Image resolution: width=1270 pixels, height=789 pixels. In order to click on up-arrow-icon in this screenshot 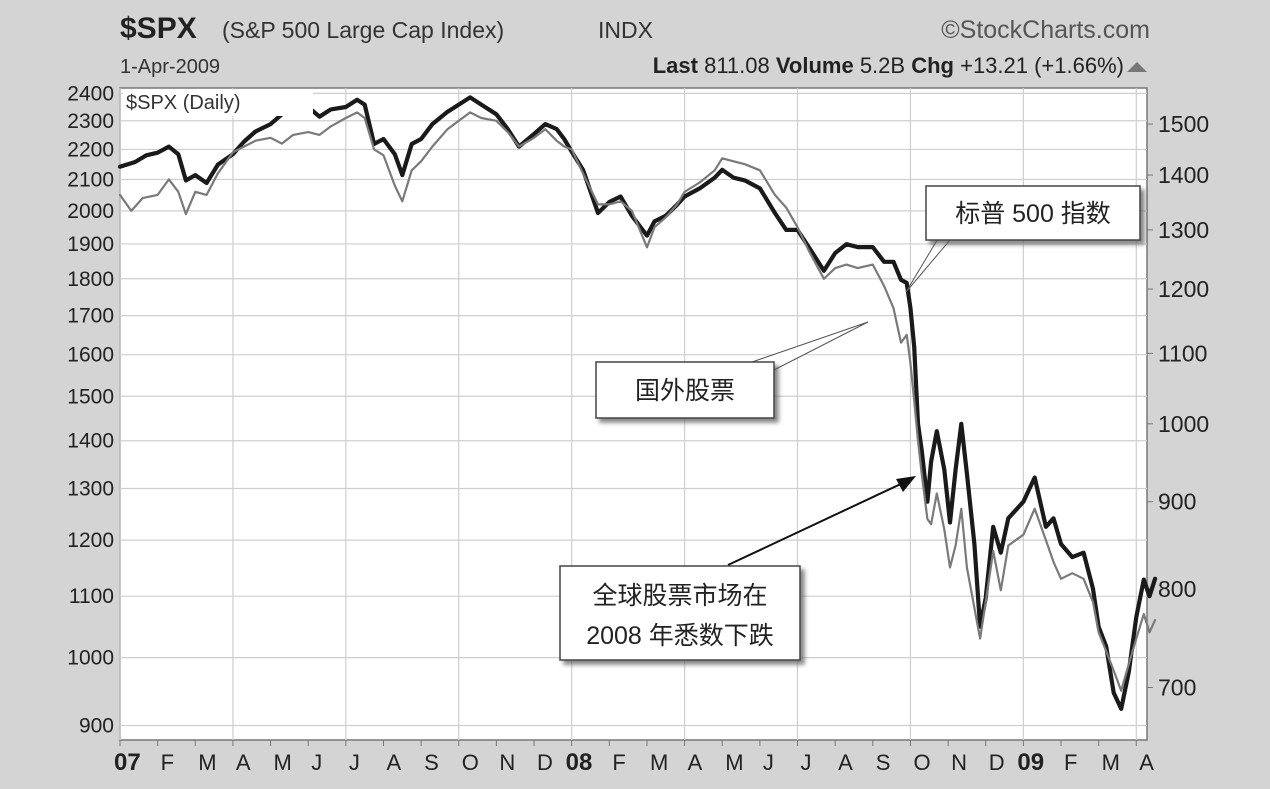, I will do `click(1137, 67)`.